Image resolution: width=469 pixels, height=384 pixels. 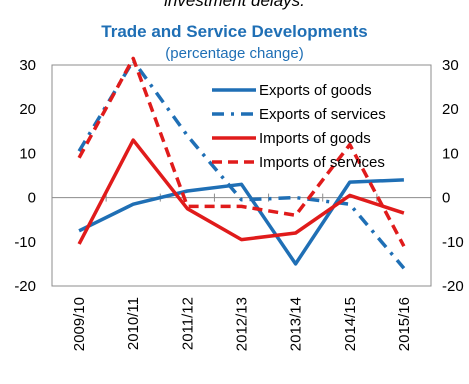 I want to click on chart-subtitle: (percentage change), so click(x=234, y=53).